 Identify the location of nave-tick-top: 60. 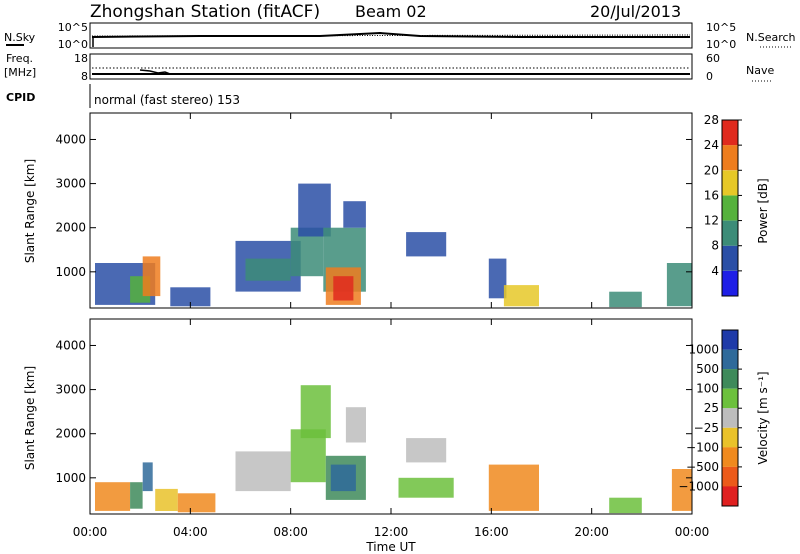
(713, 58).